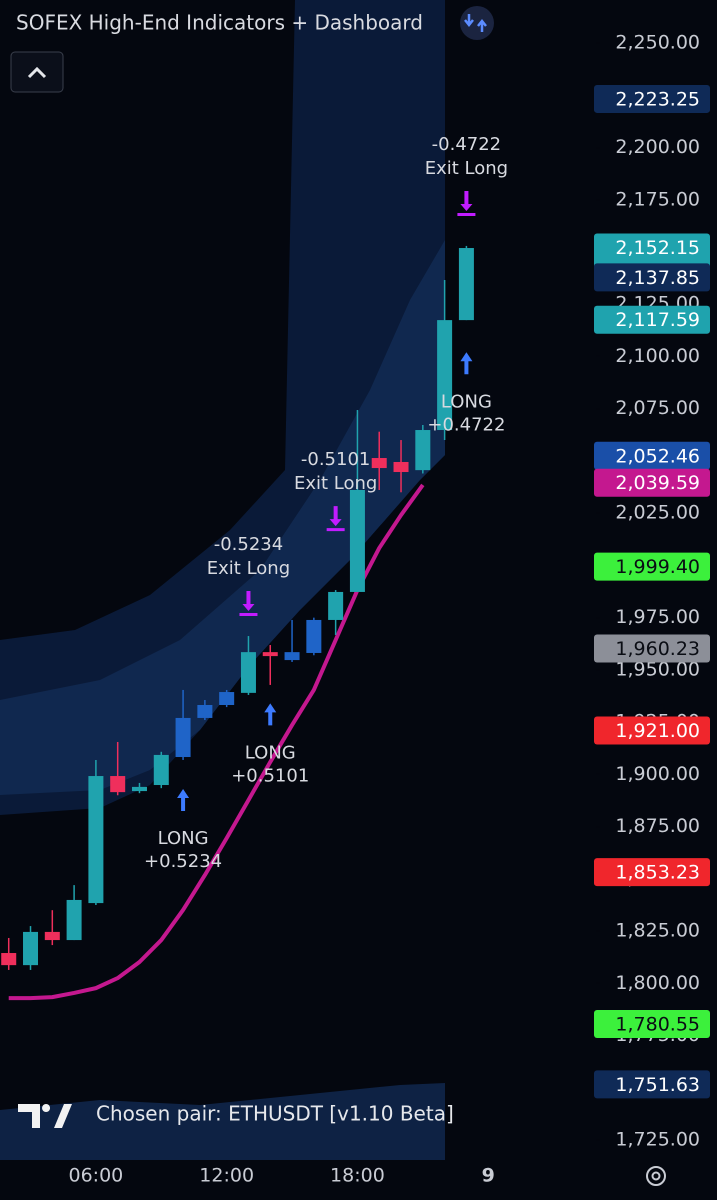 This screenshot has height=1200, width=717. I want to click on price-tag-label: 1,780.55, so click(657, 1024).